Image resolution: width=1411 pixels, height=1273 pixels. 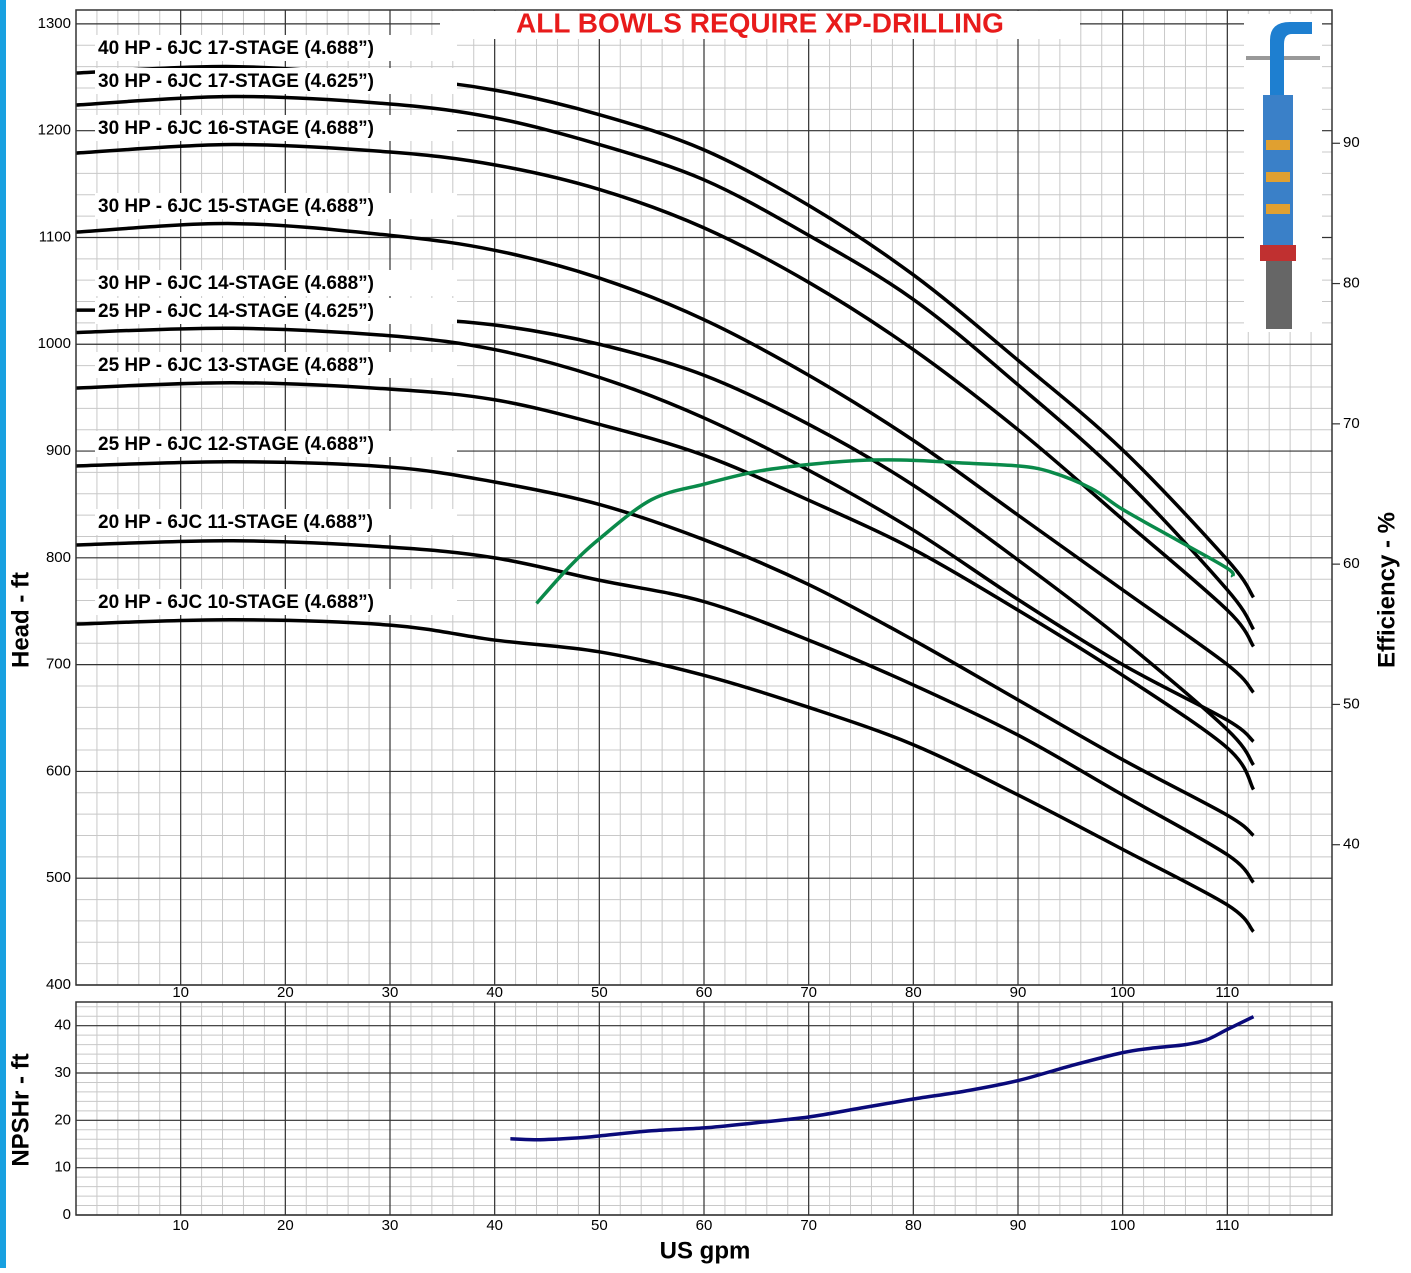 I want to click on y-tick-label: 500, so click(x=58, y=877).